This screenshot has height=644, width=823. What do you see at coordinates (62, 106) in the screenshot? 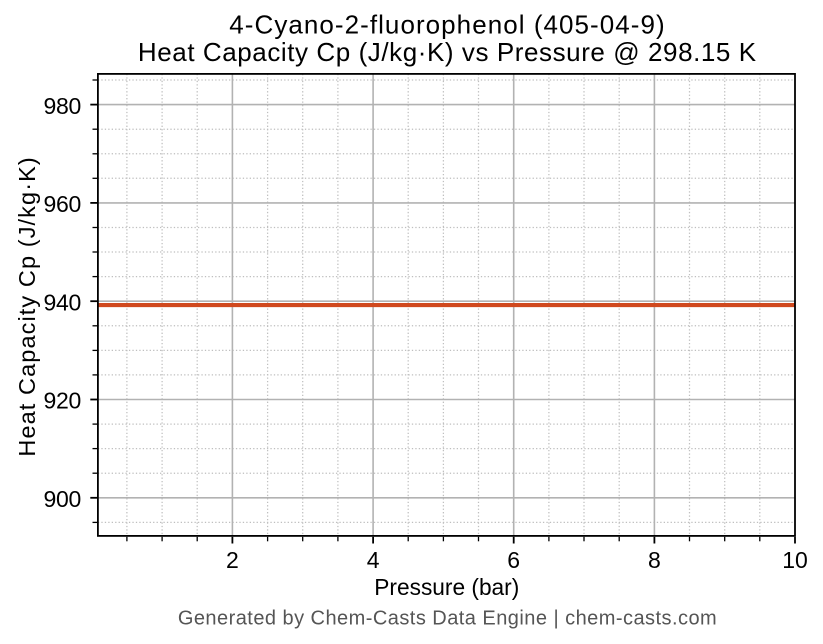
I see `svg-text: 980` at bounding box center [62, 106].